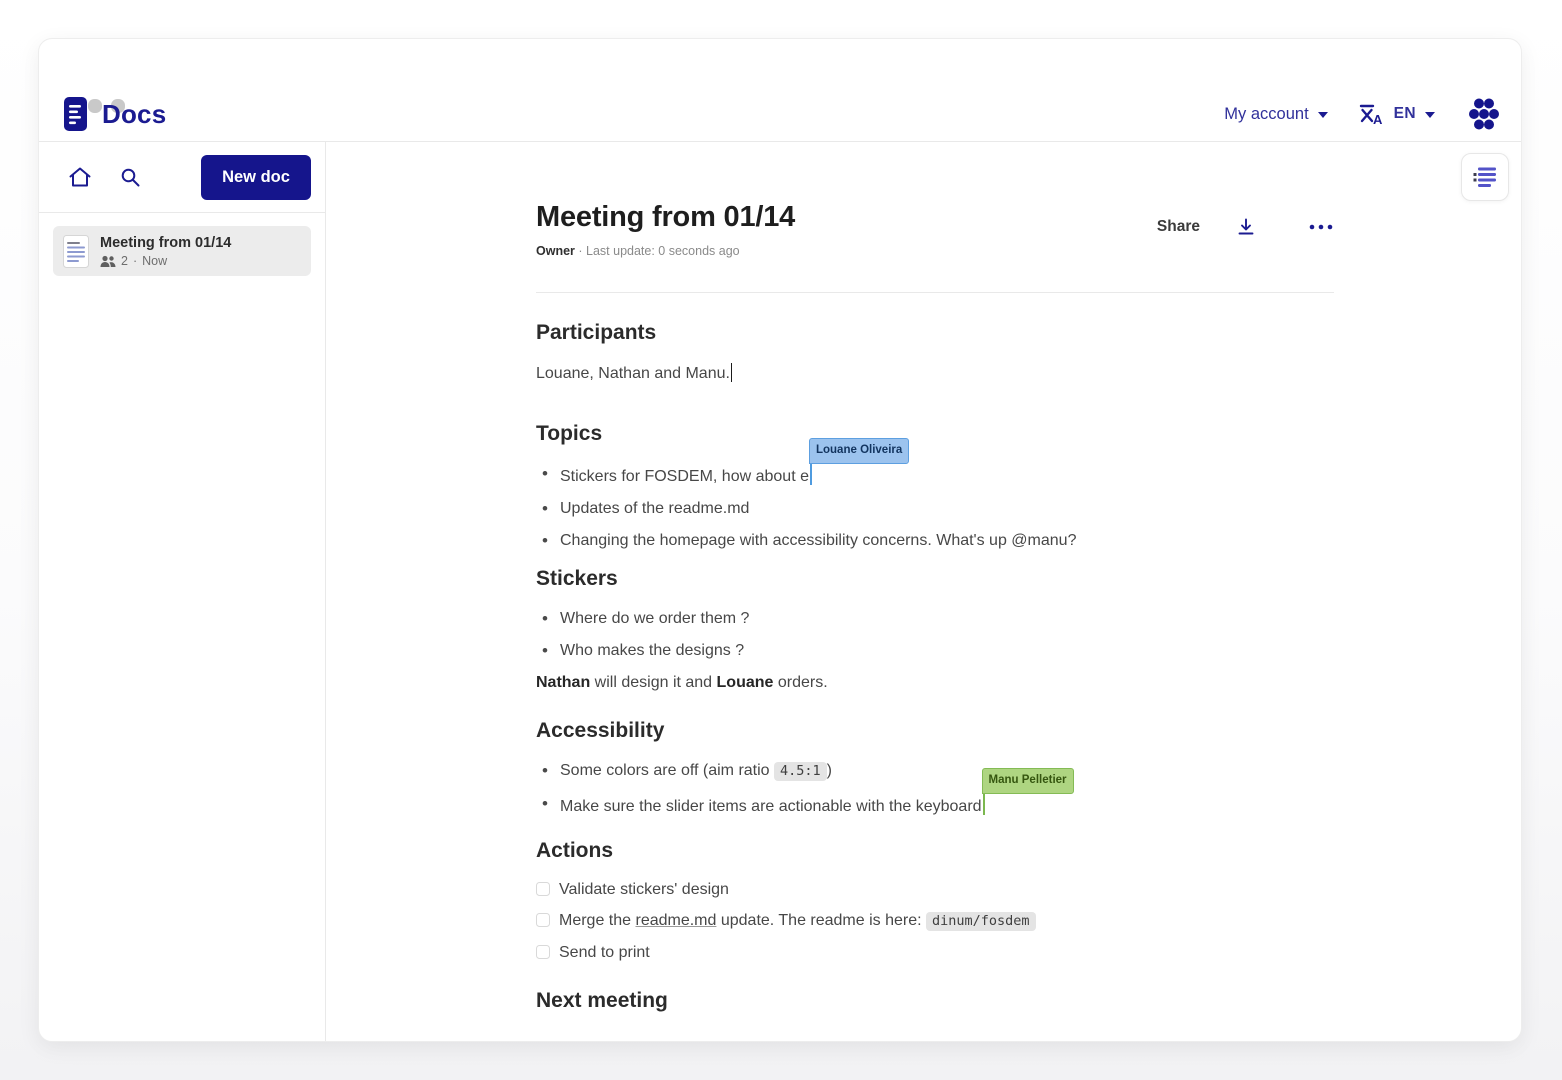 The height and width of the screenshot is (1080, 1562). Describe the element at coordinates (76, 251) in the screenshot. I see `doc-file-icon` at that location.